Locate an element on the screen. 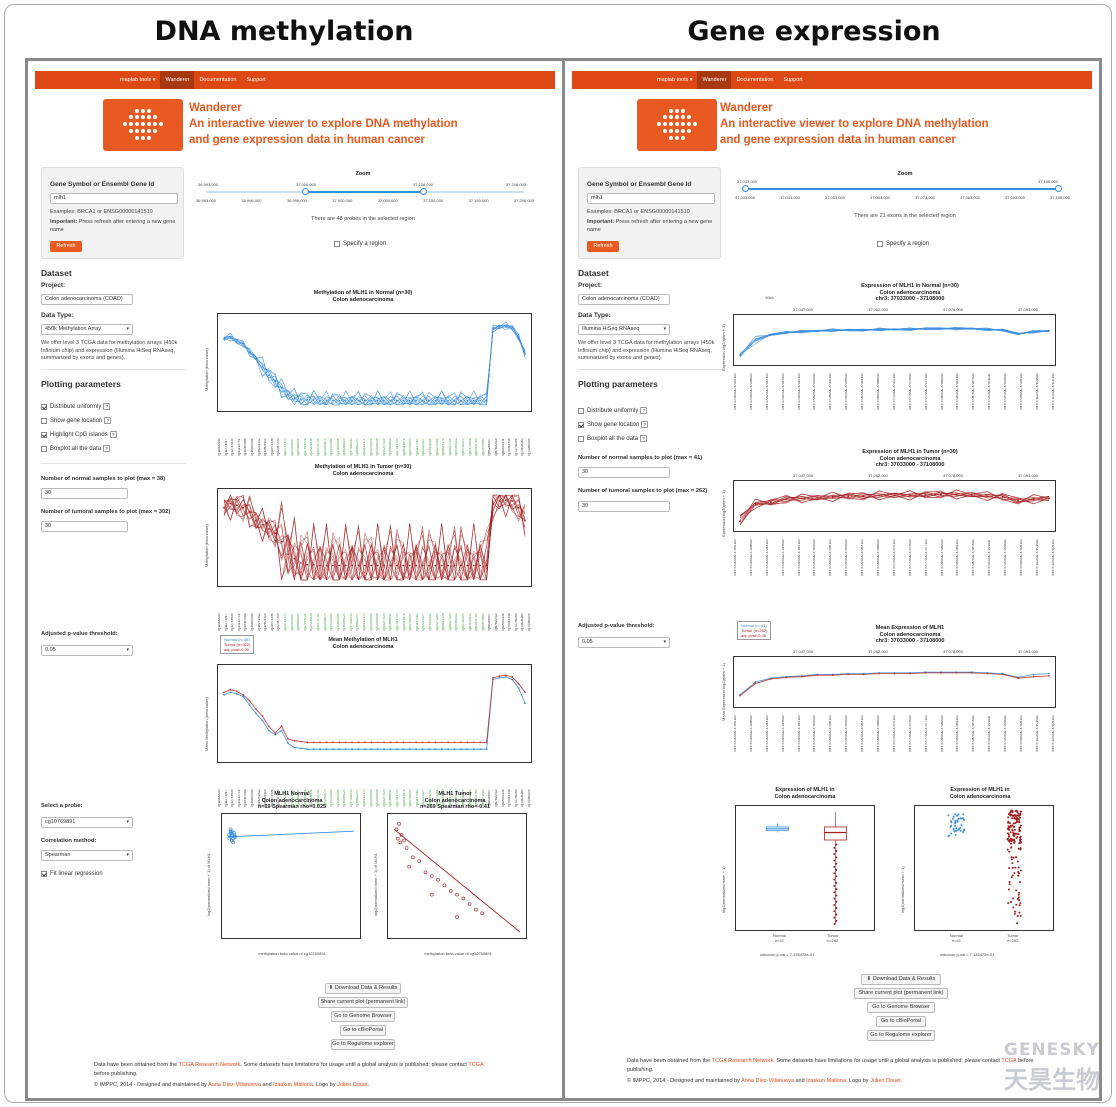 This screenshot has width=1116, height=1107. correlation-select: Spearman ▾ is located at coordinates (87, 855).